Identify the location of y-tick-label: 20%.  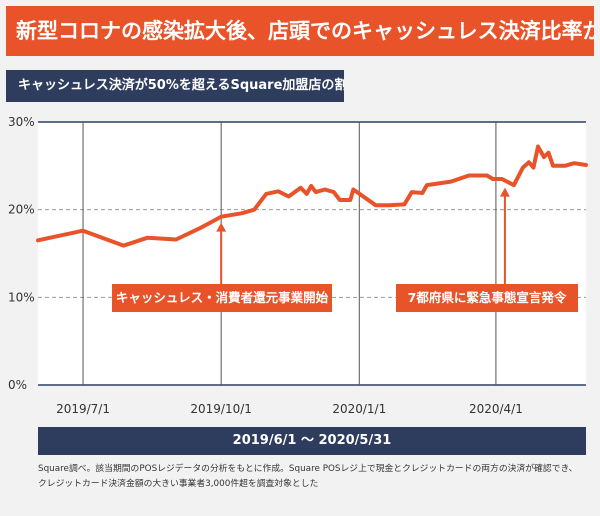
(21, 210).